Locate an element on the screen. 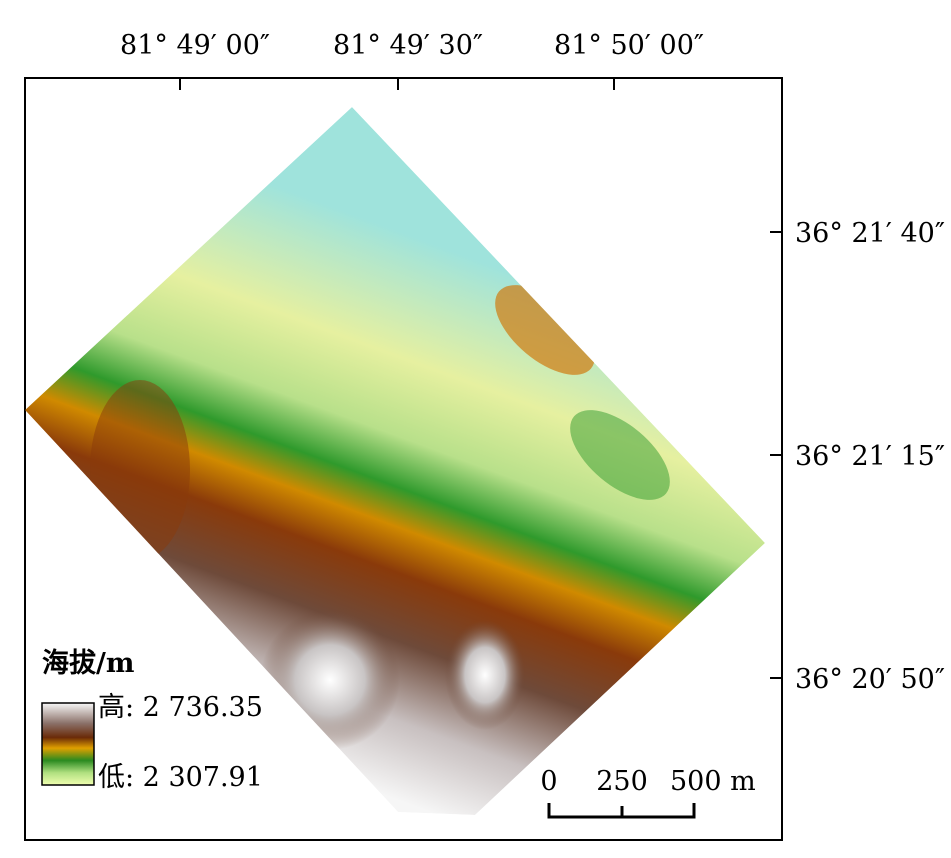 This screenshot has width=951, height=858. scale-label: 500 m is located at coordinates (713, 781).